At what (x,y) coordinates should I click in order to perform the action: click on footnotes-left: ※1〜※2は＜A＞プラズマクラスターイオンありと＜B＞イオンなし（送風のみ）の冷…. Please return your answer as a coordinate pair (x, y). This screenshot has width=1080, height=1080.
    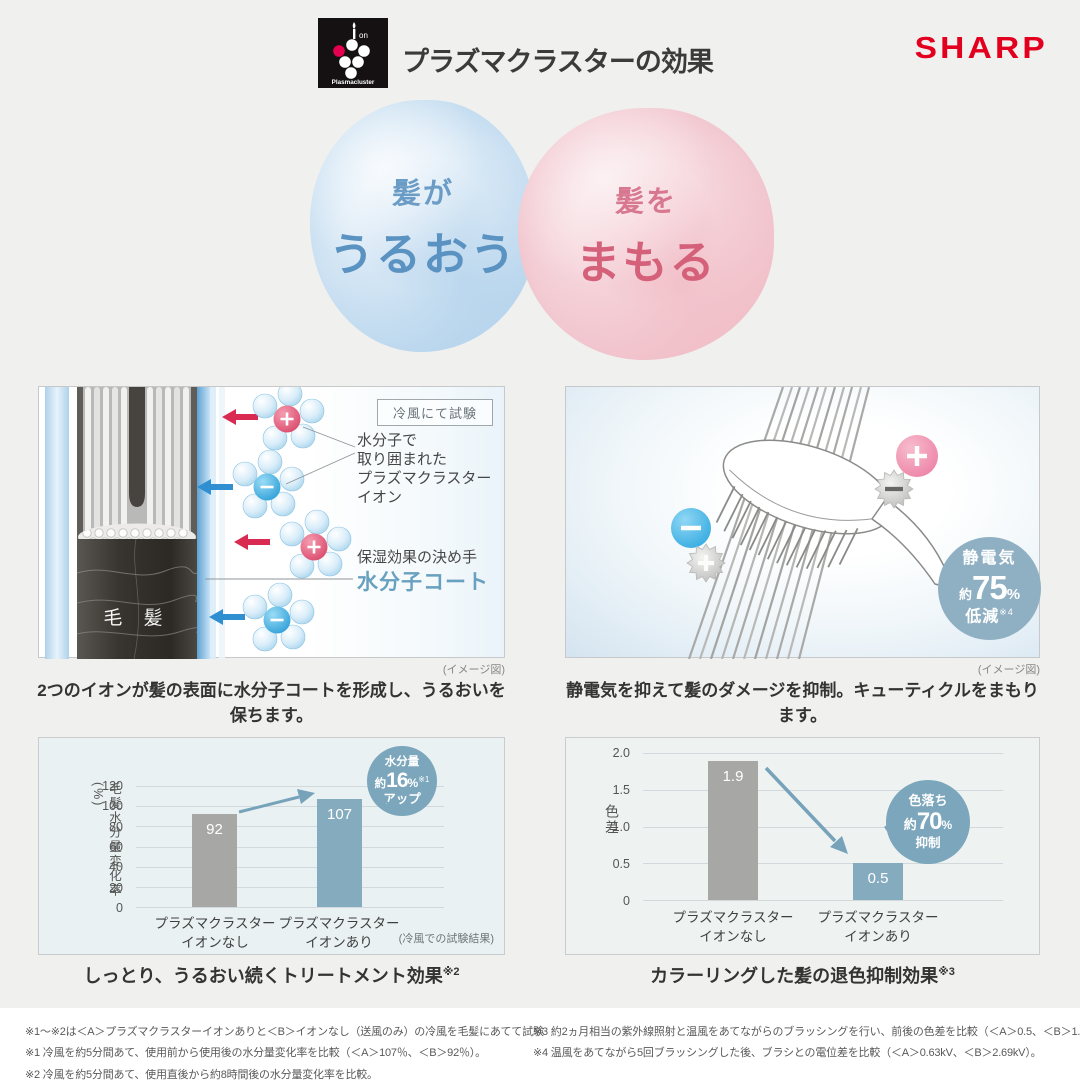
    Looking at the image, I should click on (284, 1051).